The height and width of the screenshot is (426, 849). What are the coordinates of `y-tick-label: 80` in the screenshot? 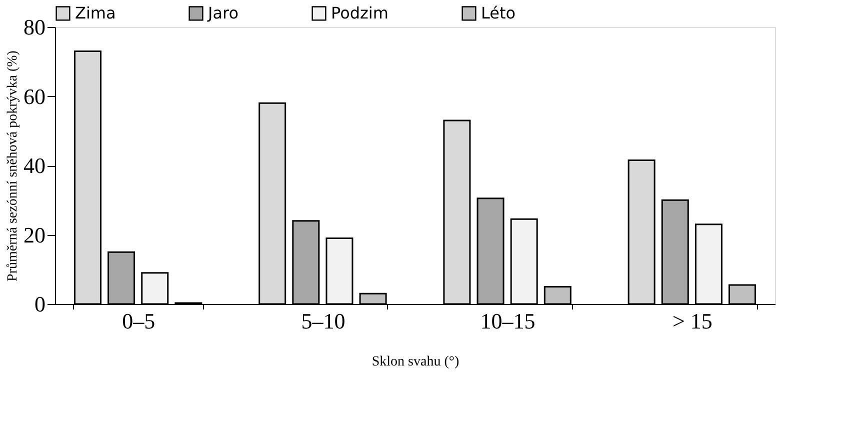 It's located at (35, 27).